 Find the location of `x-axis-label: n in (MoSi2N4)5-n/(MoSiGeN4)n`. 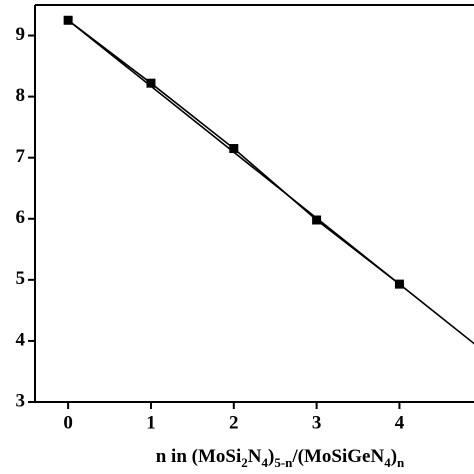

x-axis-label: n in (MoSi2N4)5-n/(MoSiGeN4)n is located at coordinates (280, 458).